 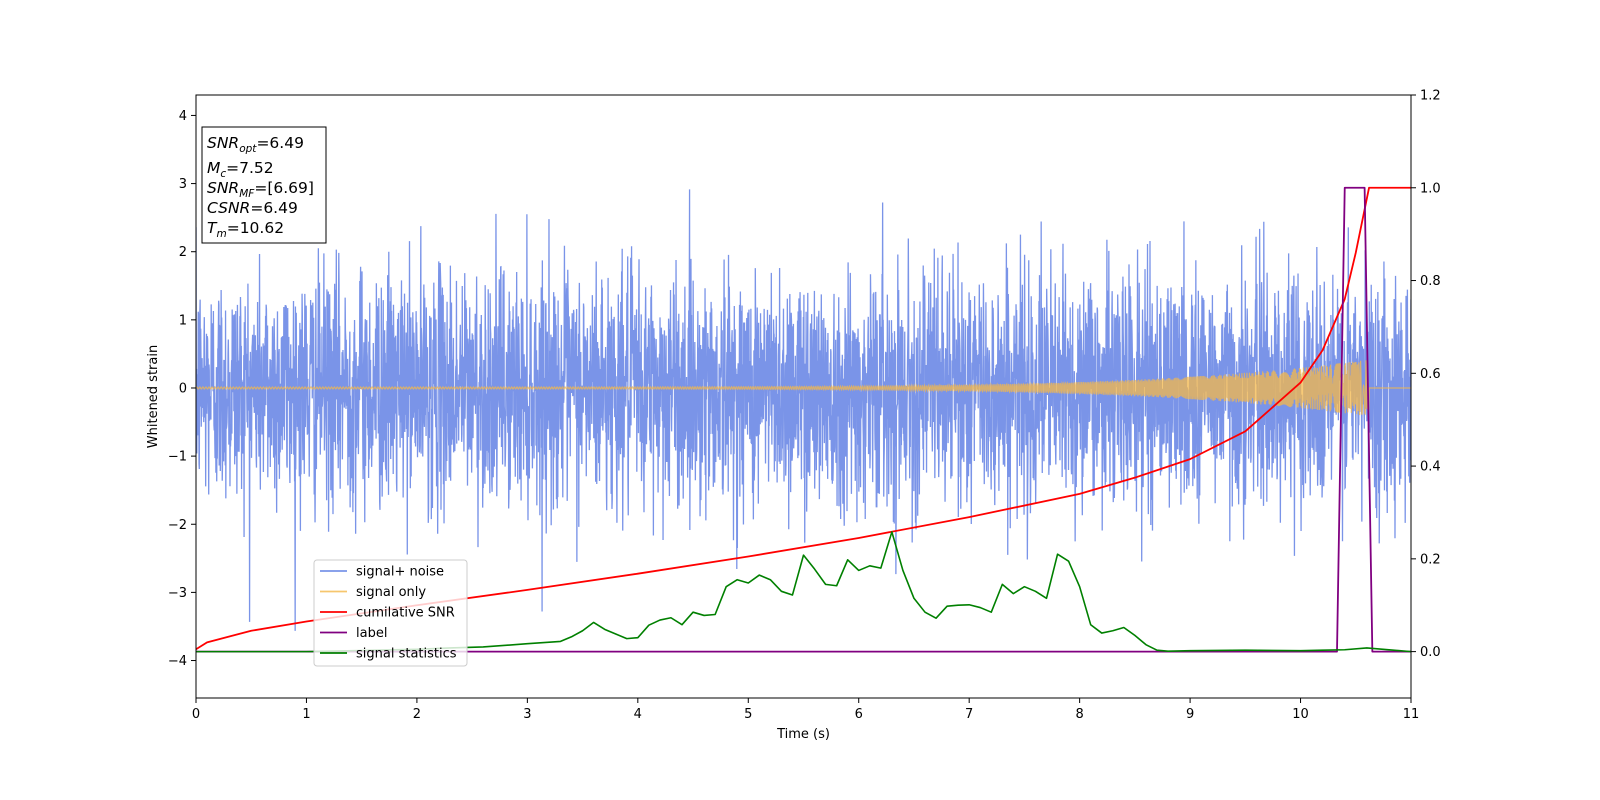 I want to click on x-tick-label: 0, so click(x=196, y=714).